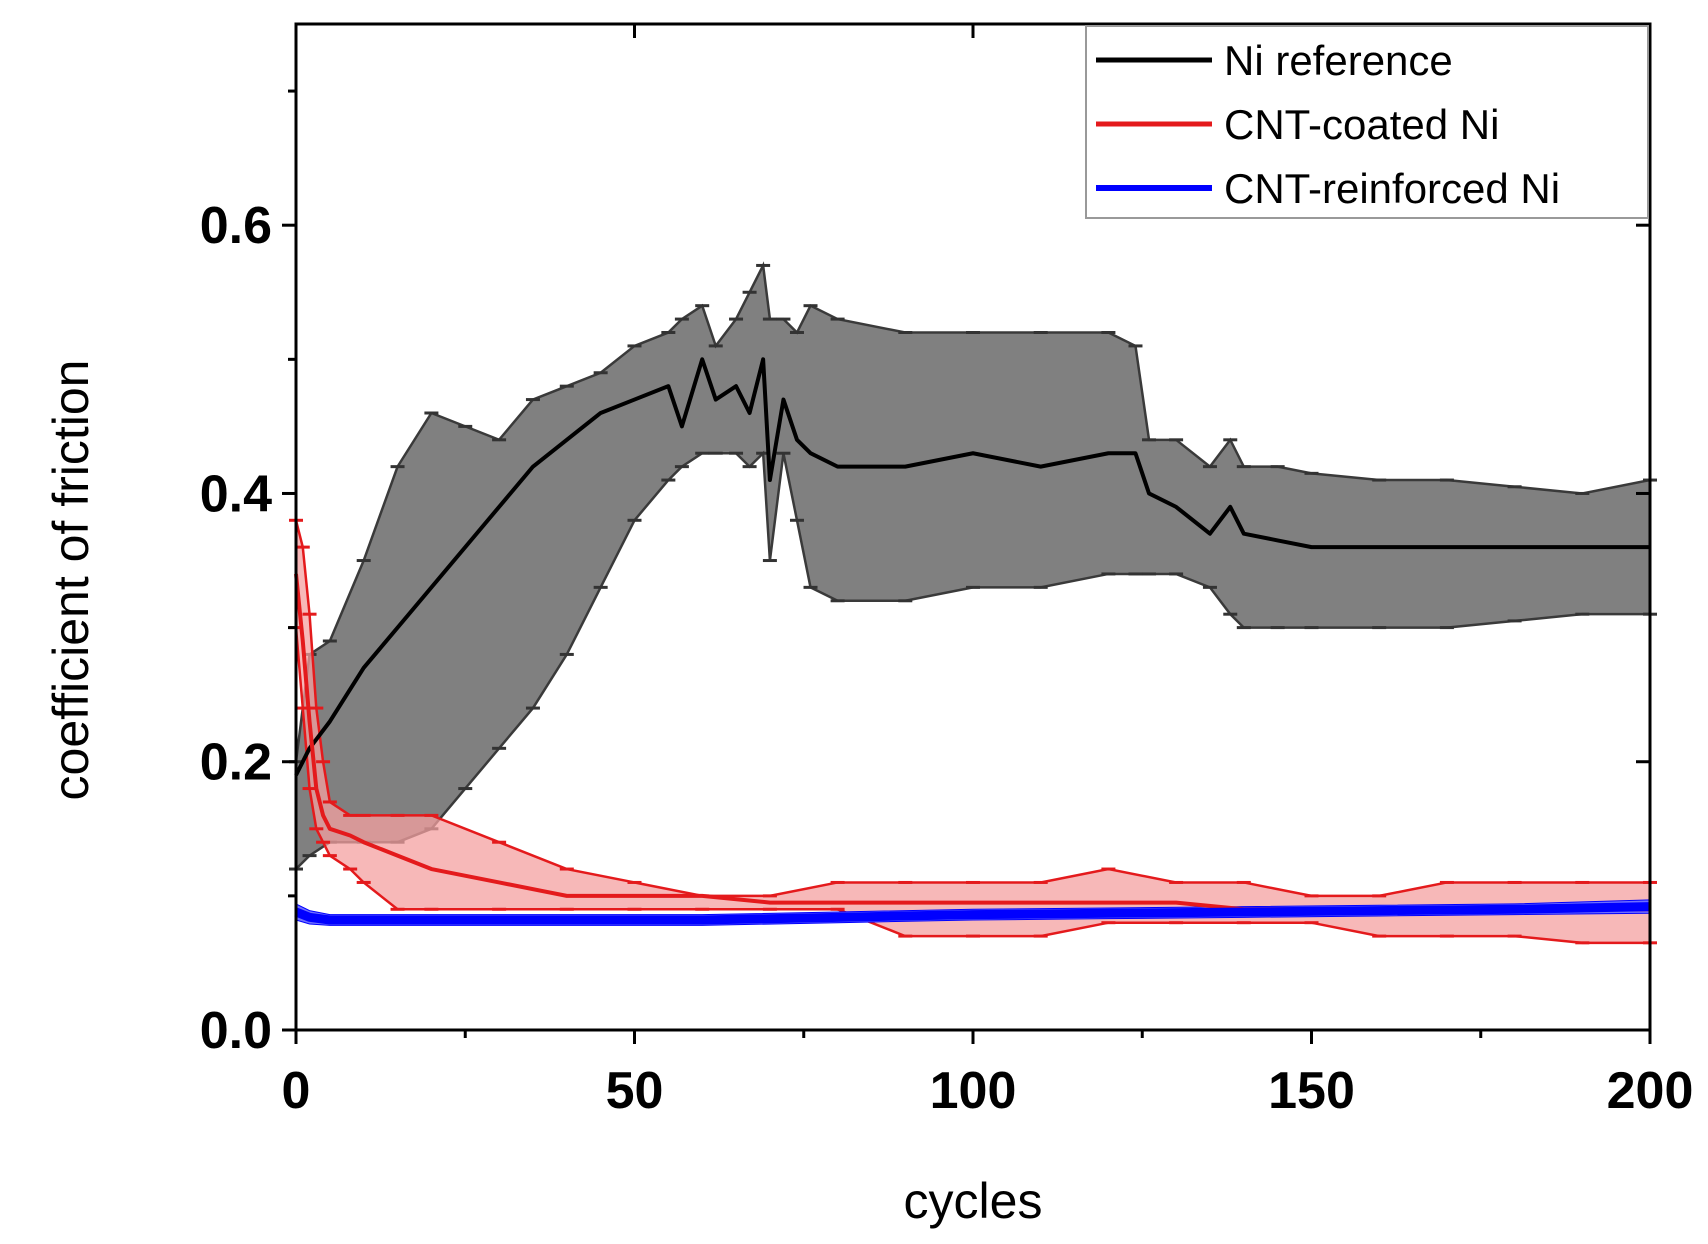 The height and width of the screenshot is (1244, 1708). What do you see at coordinates (1311, 1091) in the screenshot?
I see `x-tick-label: 150` at bounding box center [1311, 1091].